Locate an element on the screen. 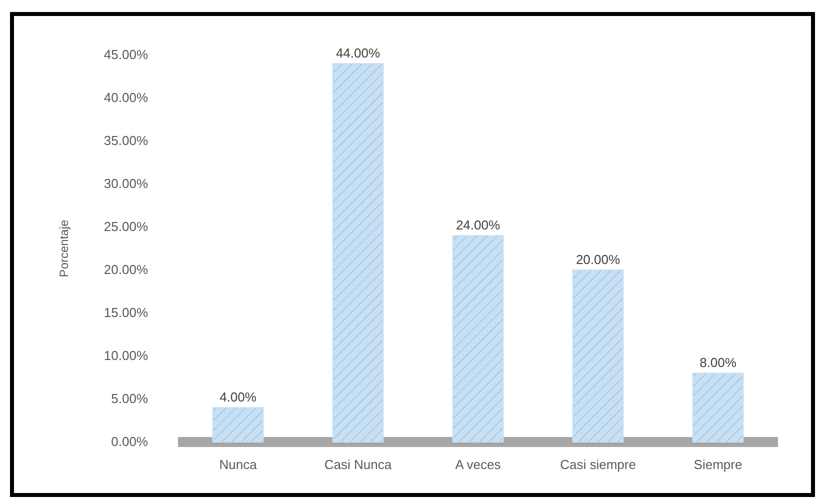 This screenshot has height=499, width=817. x-tick-label: Casi Nunca is located at coordinates (358, 464).